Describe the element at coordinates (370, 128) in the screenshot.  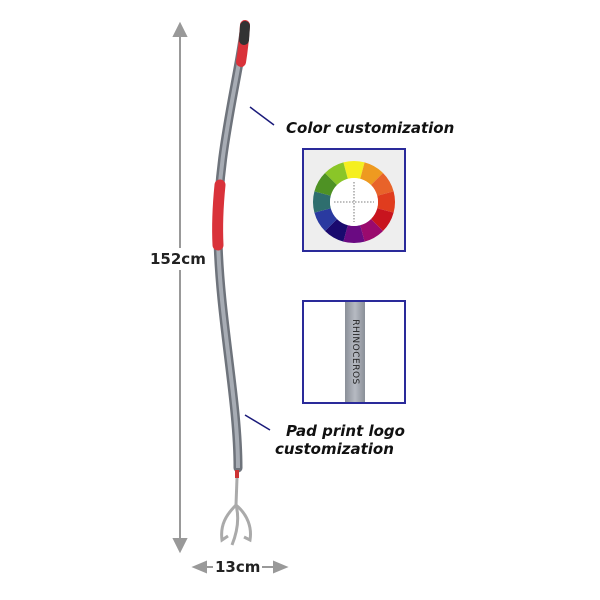
I see `color-customization-label: Color customization` at that location.